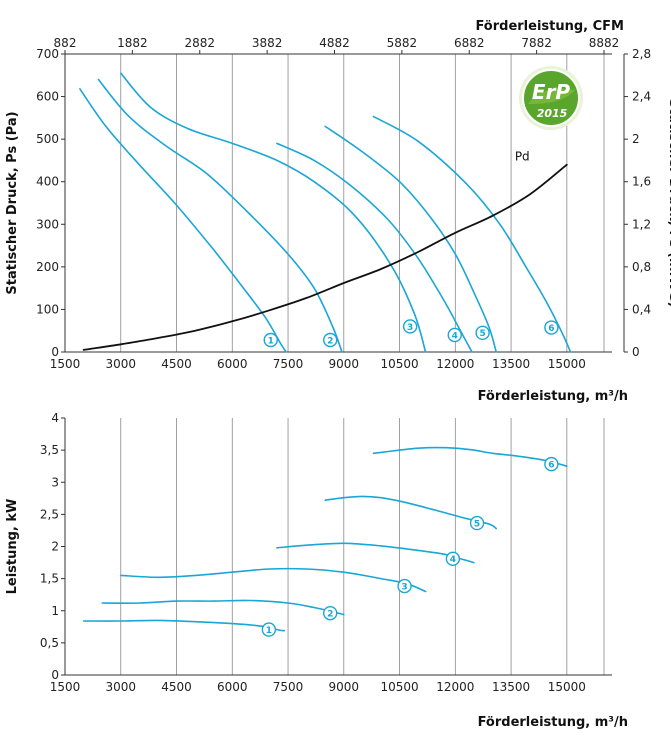 The width and height of the screenshot is (671, 740). What do you see at coordinates (641, 309) in the screenshot?
I see `y2tick-label-1: 0,4` at bounding box center [641, 309].